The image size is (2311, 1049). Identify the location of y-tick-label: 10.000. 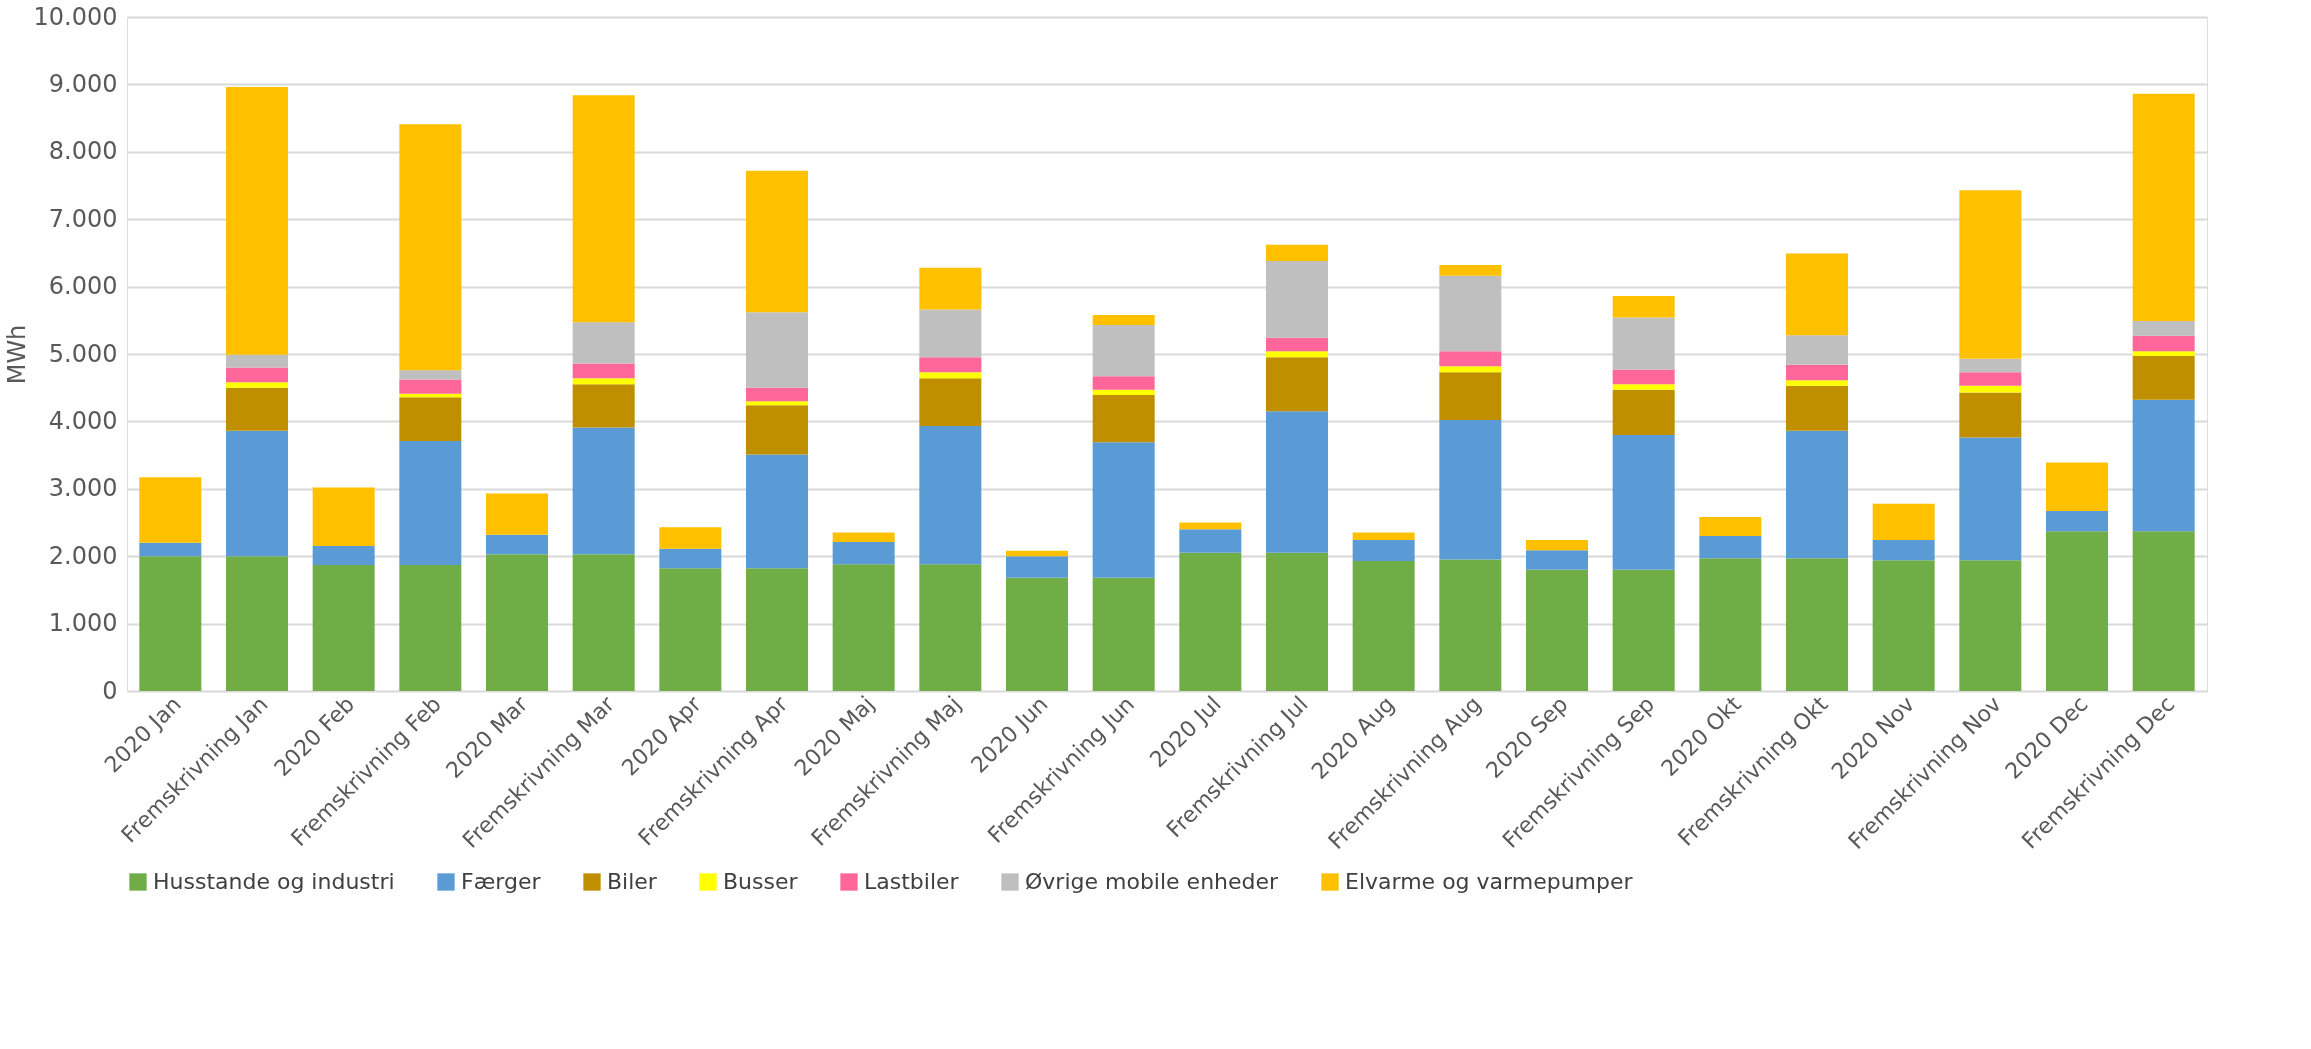
(75, 16).